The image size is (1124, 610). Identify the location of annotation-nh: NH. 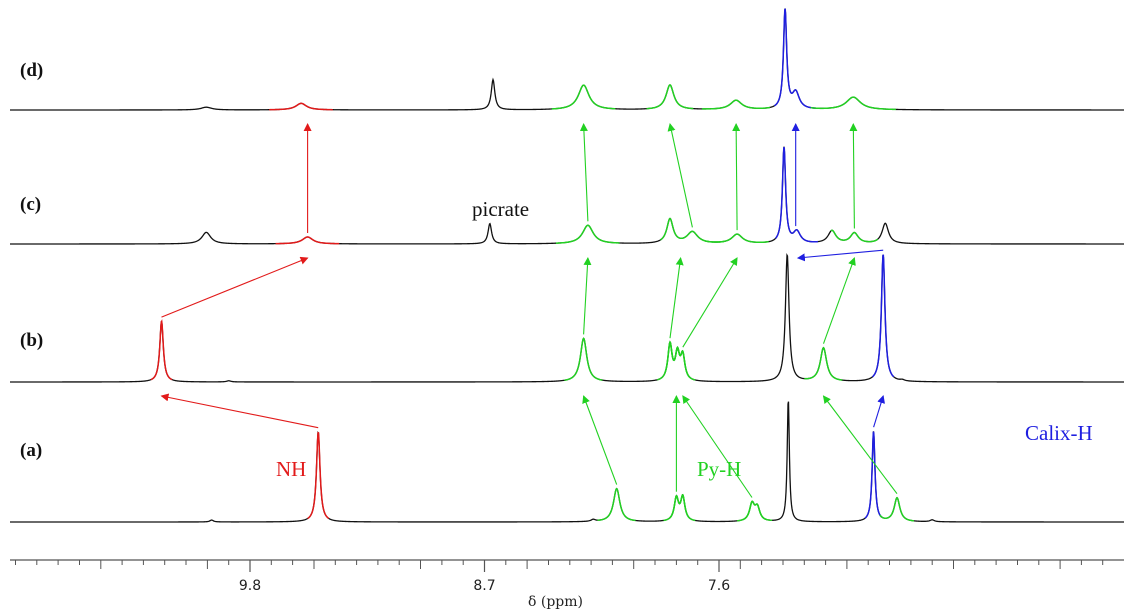
(291, 469).